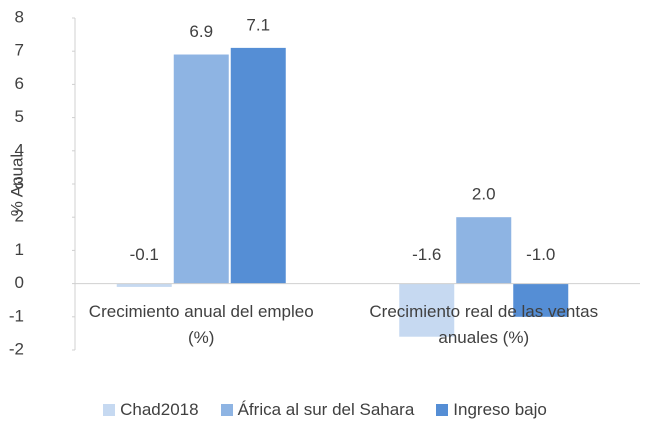  I want to click on legend-label: Chad2018, so click(159, 409).